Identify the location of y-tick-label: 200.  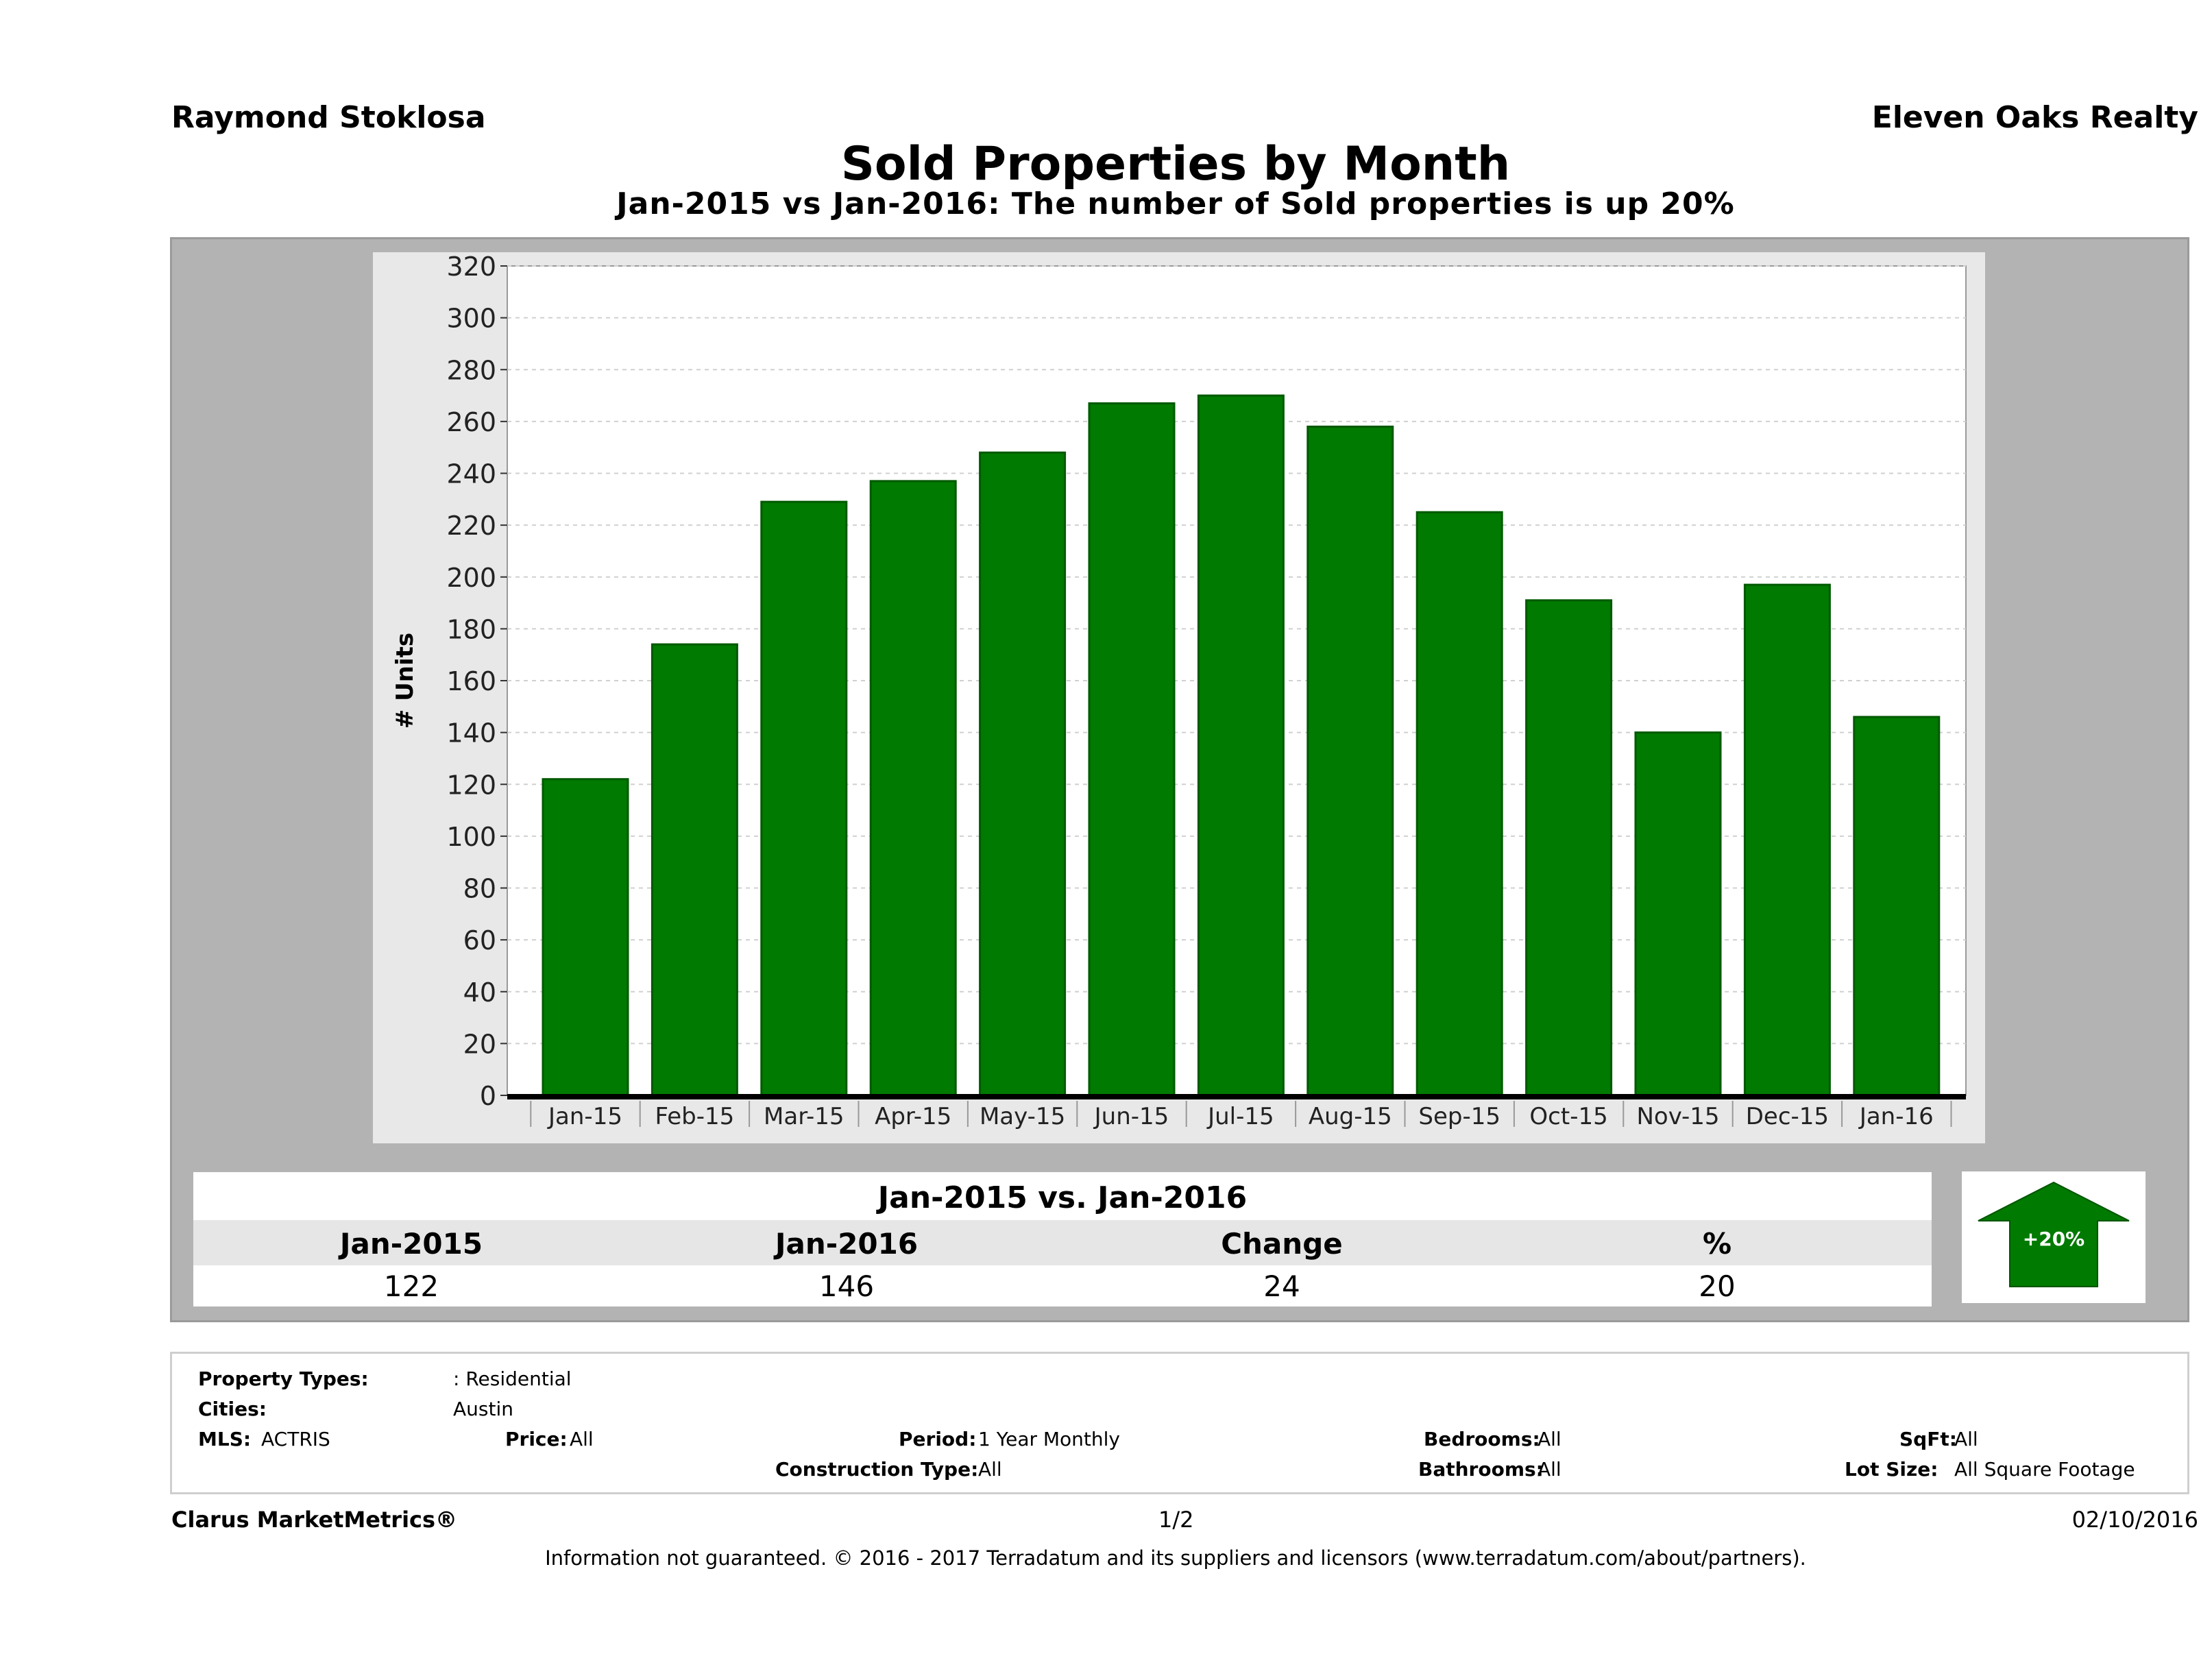
(471, 578).